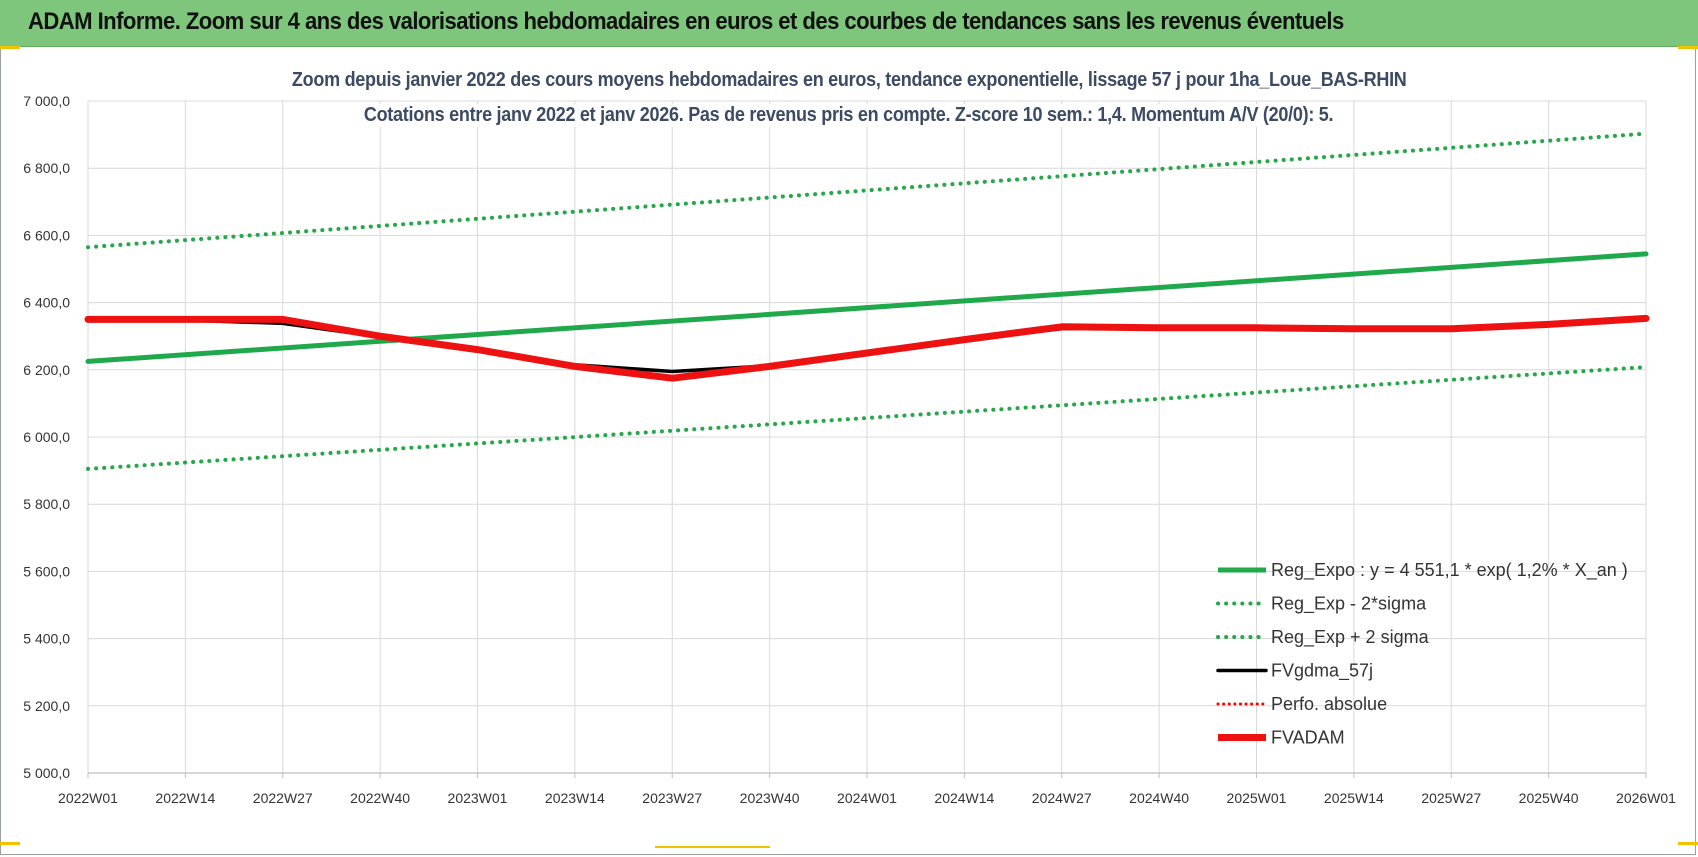 The width and height of the screenshot is (1698, 857). What do you see at coordinates (1646, 798) in the screenshot?
I see `x-tick-label: 2026W01` at bounding box center [1646, 798].